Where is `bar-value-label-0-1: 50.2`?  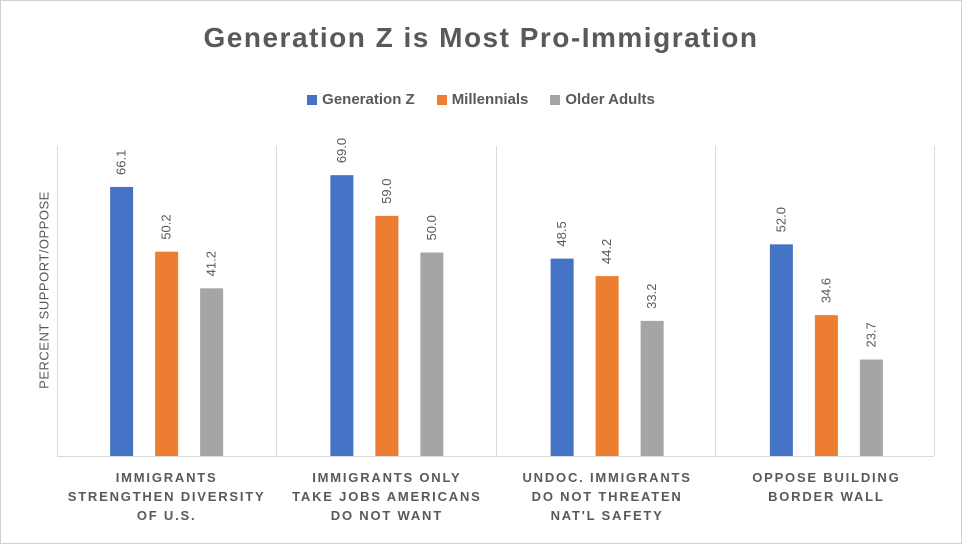 bar-value-label-0-1: 50.2 is located at coordinates (166, 226).